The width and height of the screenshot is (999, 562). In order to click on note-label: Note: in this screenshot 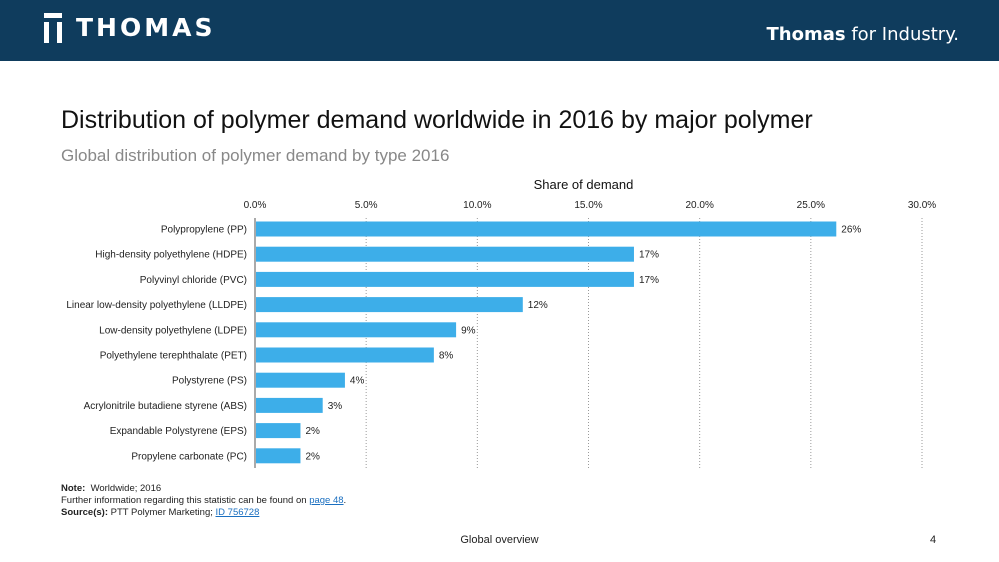, I will do `click(73, 488)`.